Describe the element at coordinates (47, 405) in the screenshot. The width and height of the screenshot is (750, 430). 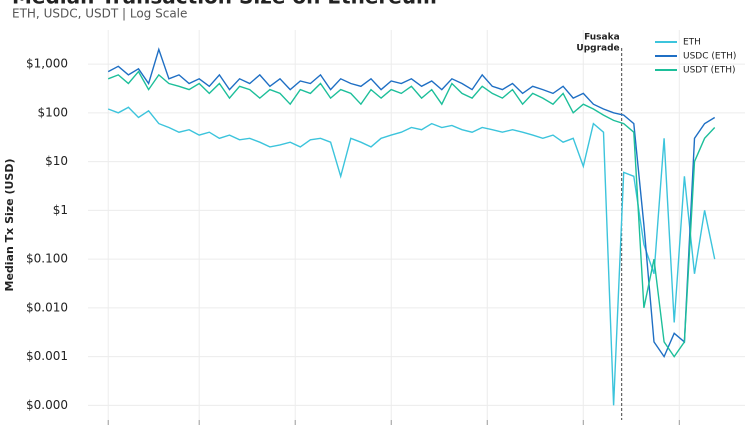
I see `y-tick-label: $0.000` at that location.